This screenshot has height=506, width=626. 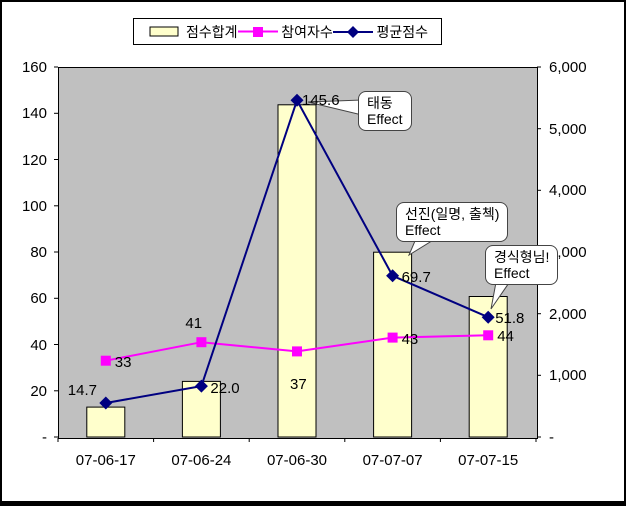 What do you see at coordinates (123, 362) in the screenshot?
I see `data-label-participants: 33` at bounding box center [123, 362].